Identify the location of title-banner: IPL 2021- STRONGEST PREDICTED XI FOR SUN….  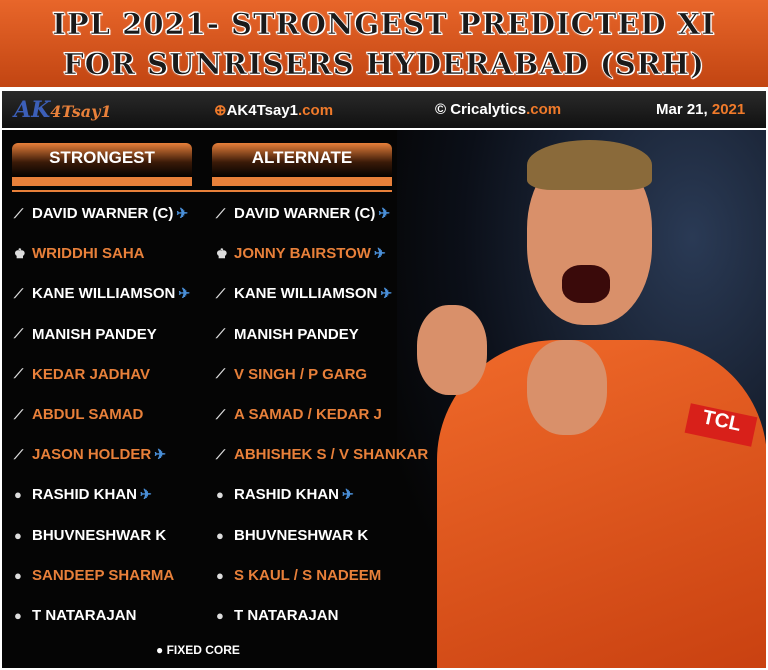
(384, 44).